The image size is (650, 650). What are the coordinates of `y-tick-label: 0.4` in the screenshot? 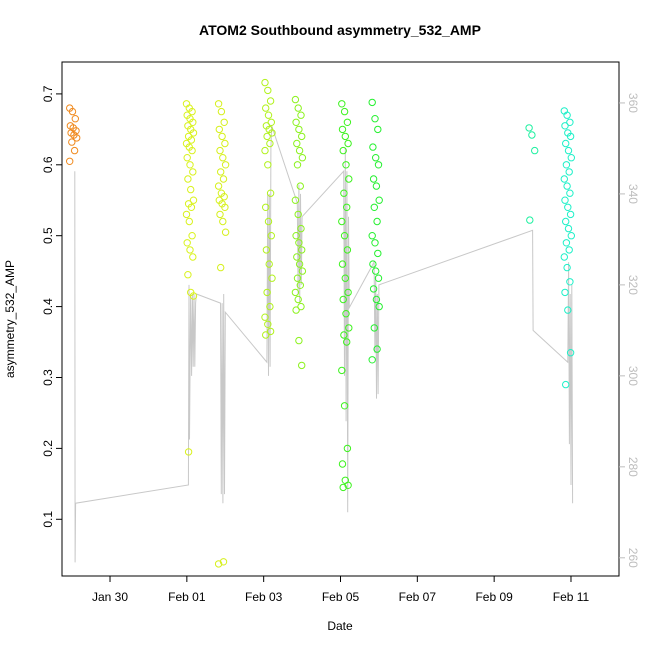 It's located at (48, 306).